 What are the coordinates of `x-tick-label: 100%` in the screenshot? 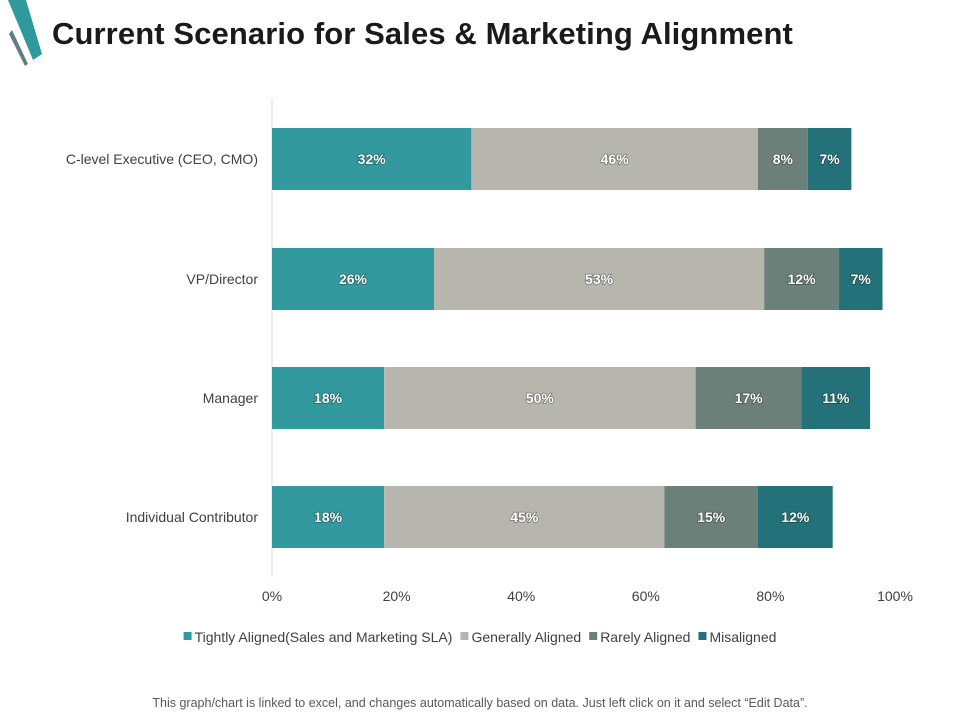 It's located at (895, 596).